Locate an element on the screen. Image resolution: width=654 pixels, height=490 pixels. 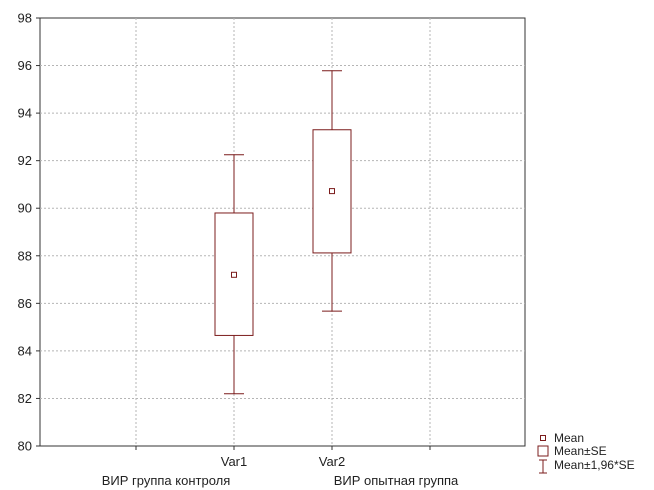
y-tick-label: 96 is located at coordinates (25, 65).